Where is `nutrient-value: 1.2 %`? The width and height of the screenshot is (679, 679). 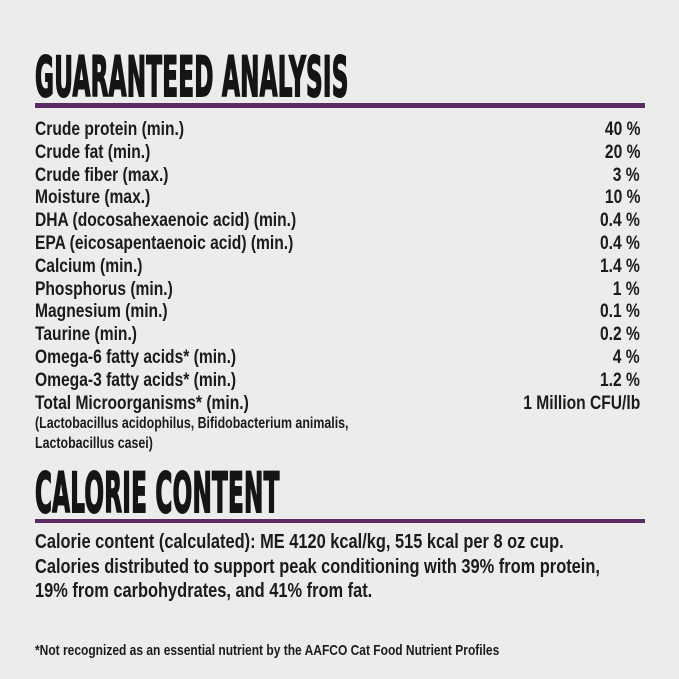
nutrient-value: 1.2 % is located at coordinates (620, 379).